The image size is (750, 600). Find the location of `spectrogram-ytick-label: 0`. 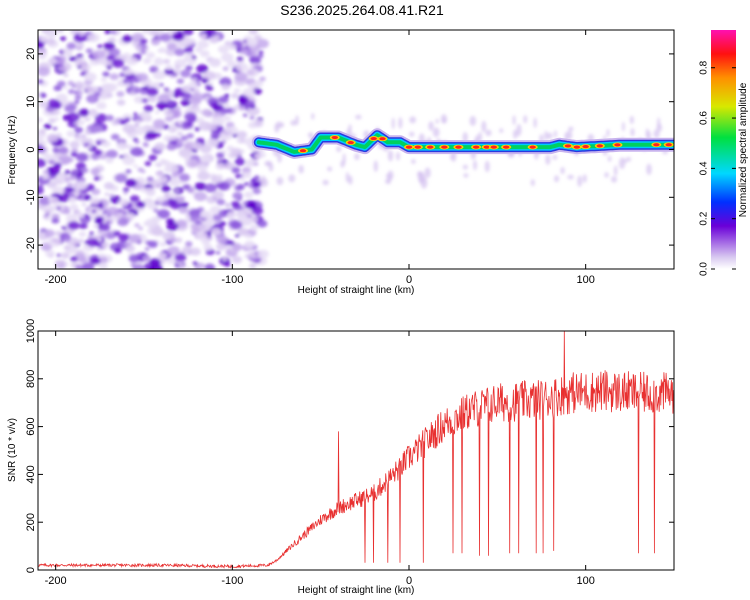

spectrogram-ytick-label: 0 is located at coordinates (31, 149).